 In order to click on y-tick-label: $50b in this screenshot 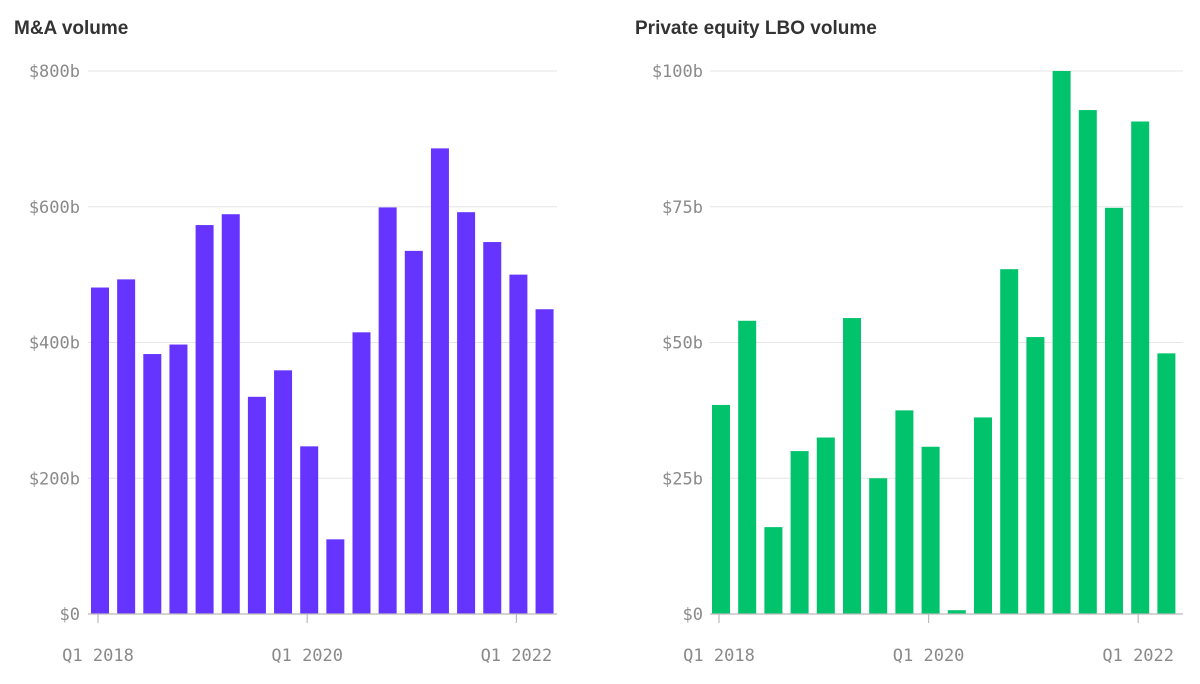, I will do `click(682, 344)`.